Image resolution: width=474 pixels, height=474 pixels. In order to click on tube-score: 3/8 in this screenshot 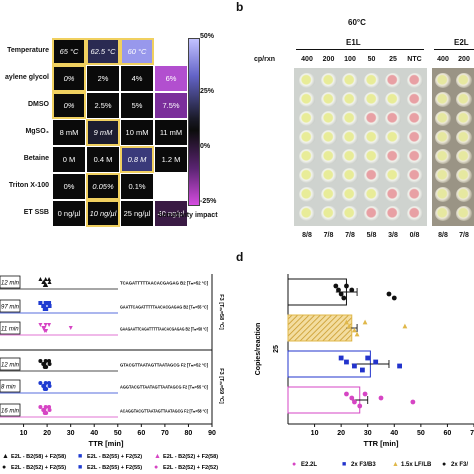, I will do `click(393, 235)`.